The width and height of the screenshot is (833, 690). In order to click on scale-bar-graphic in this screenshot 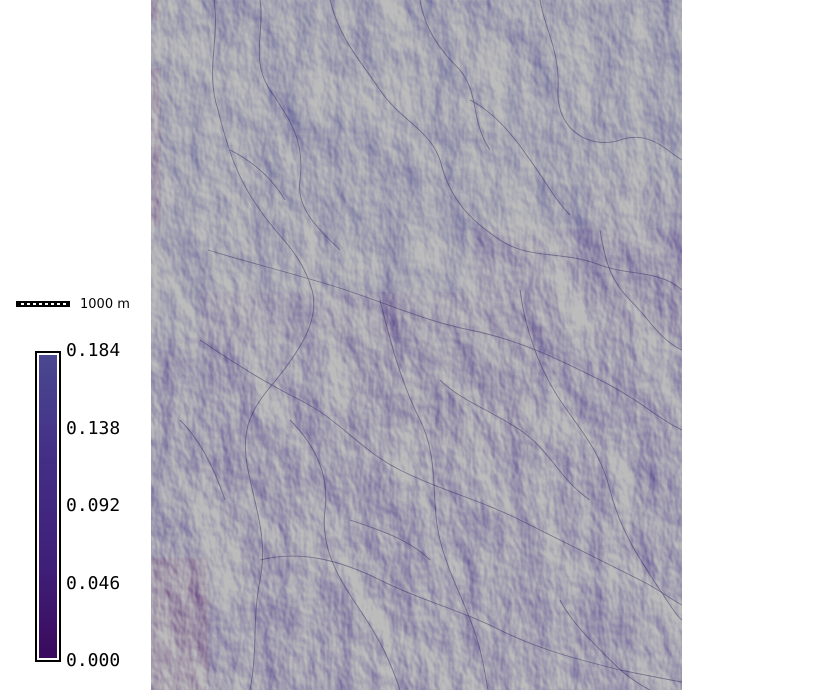, I will do `click(43, 304)`.